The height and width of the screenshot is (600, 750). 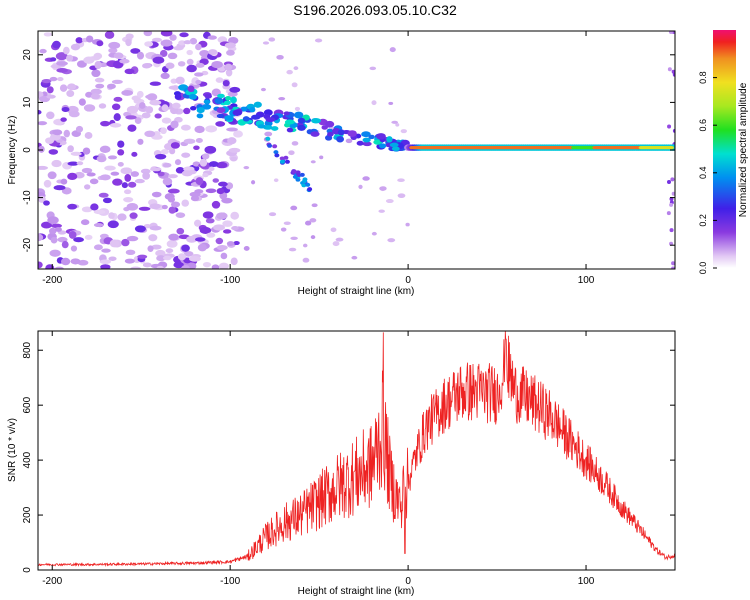 I want to click on y-tick-label: 600, so click(x=27, y=404).